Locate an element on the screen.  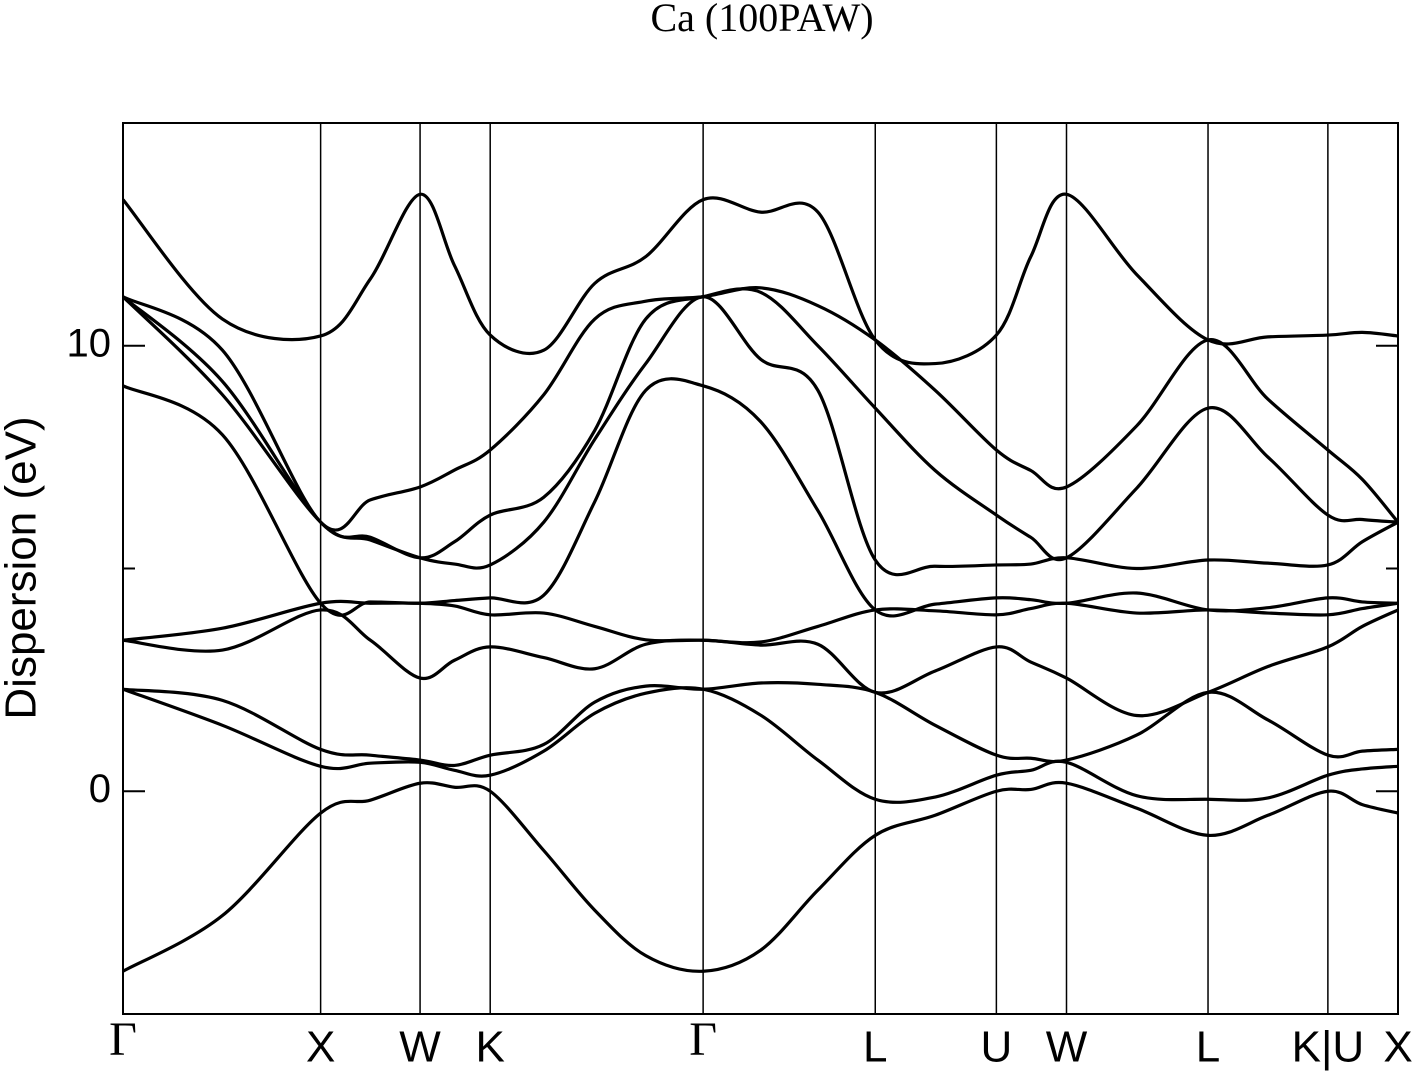
x-tick-label: U is located at coordinates (996, 1047).